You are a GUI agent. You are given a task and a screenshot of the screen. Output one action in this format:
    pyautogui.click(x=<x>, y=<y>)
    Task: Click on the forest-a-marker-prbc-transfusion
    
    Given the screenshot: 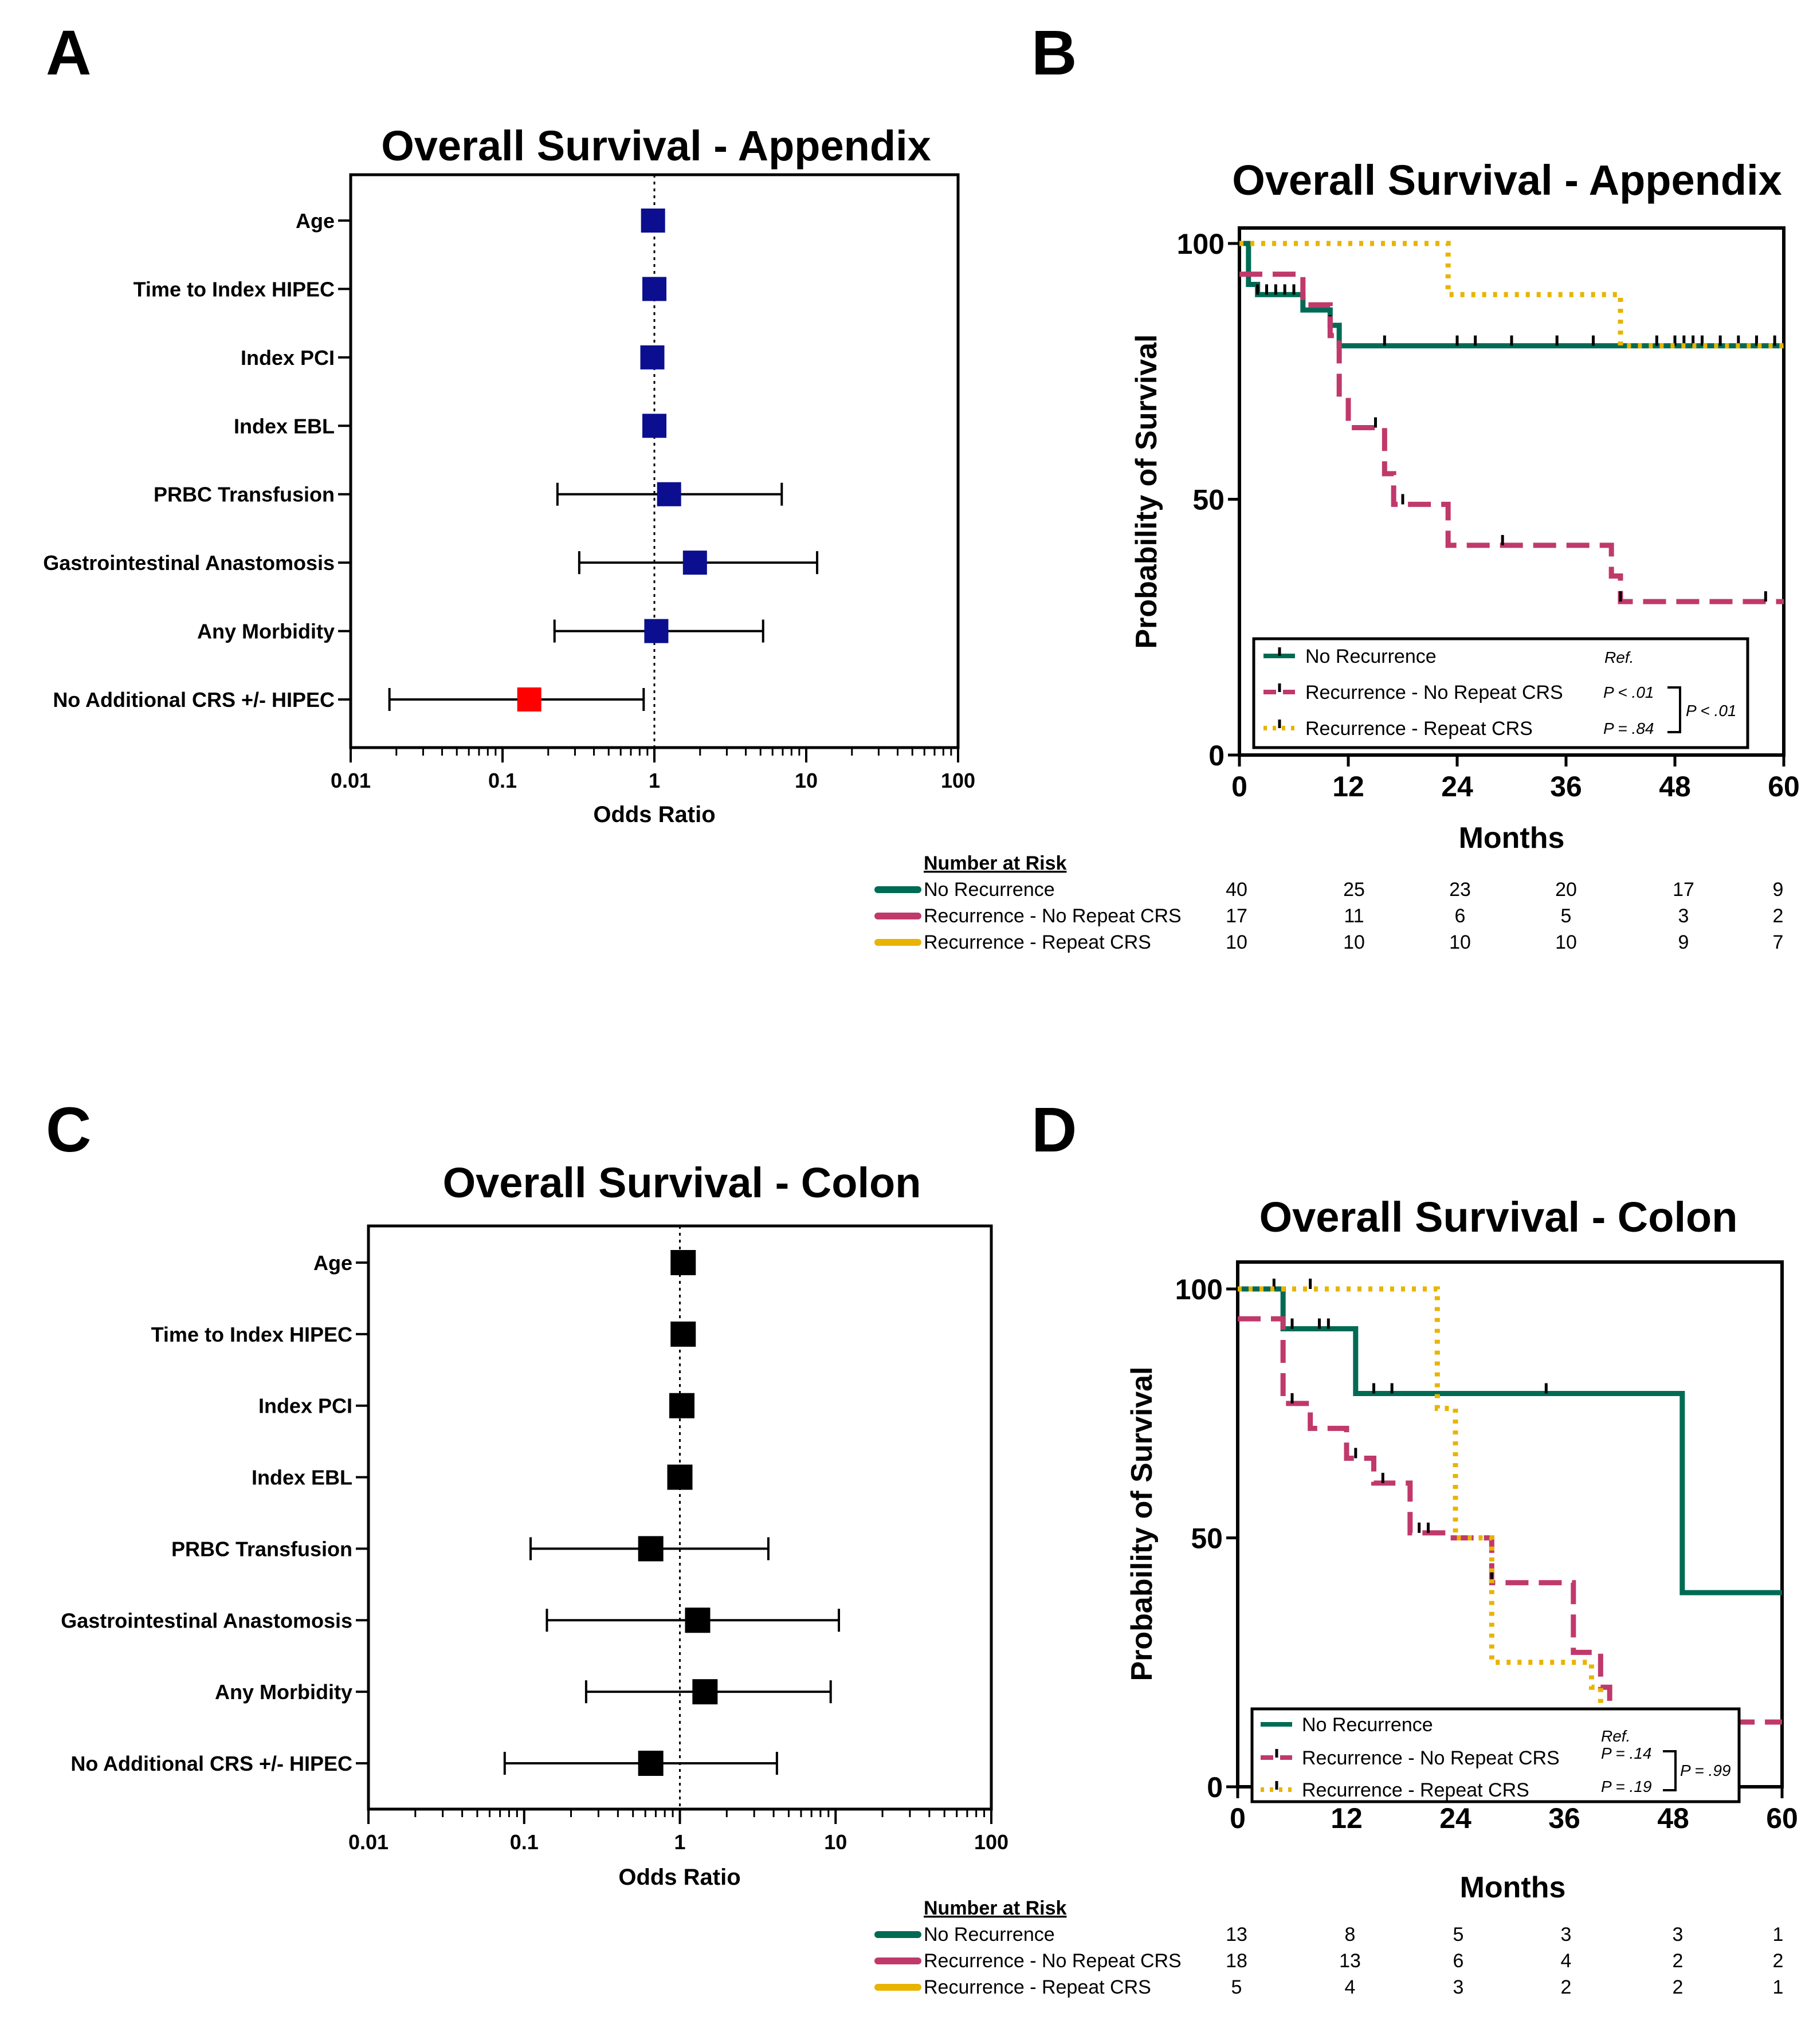 What is the action you would take?
    pyautogui.click(x=669, y=494)
    